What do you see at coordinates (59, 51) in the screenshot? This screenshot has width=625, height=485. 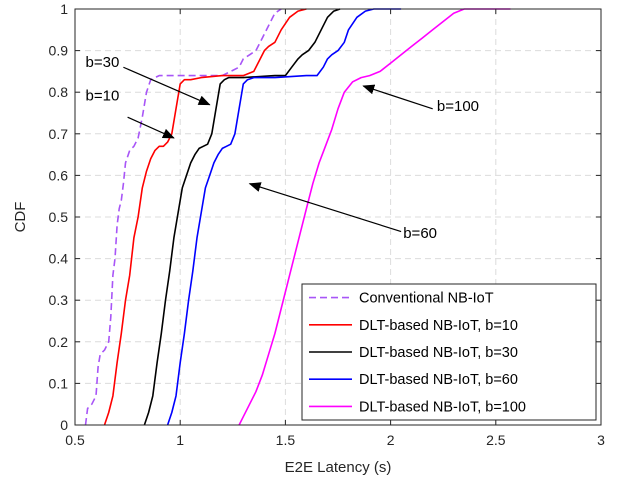 I see `y-tick-label: 0.9` at bounding box center [59, 51].